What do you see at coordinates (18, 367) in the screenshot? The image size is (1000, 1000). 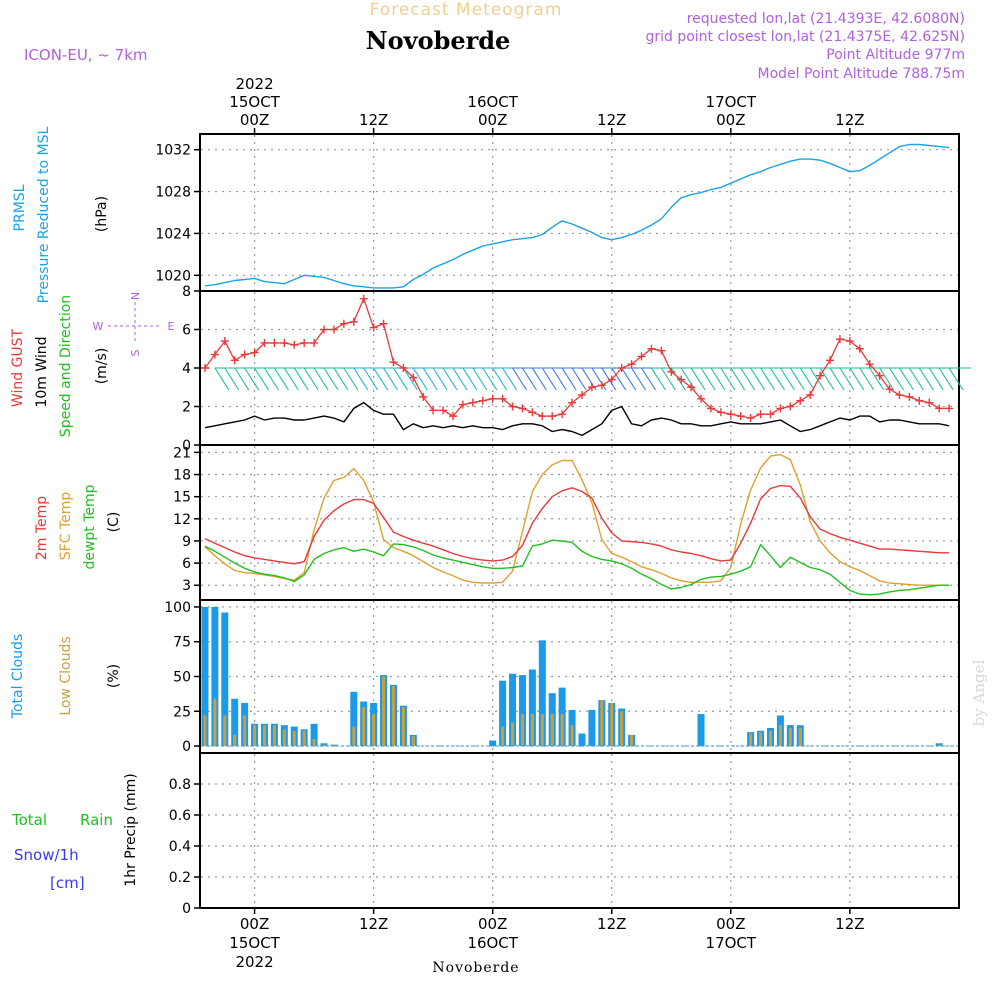 I see `gust-label: Wind GUST` at bounding box center [18, 367].